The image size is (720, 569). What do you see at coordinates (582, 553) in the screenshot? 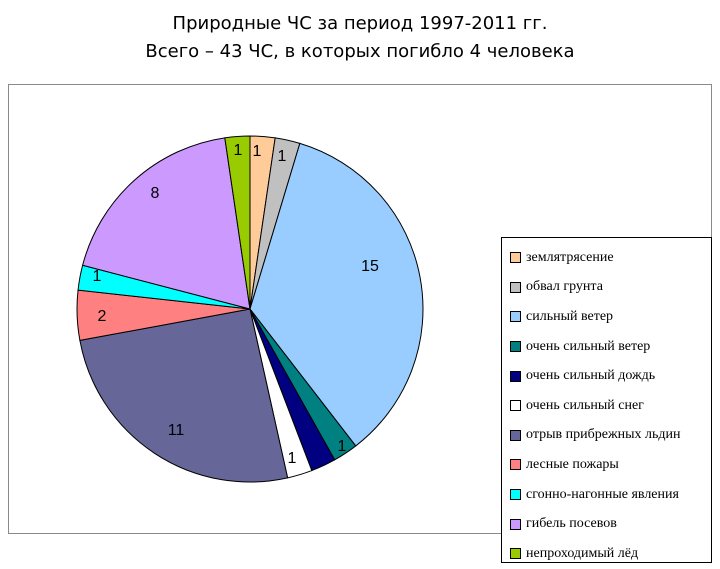
I see `legend-label: непроходимый лёд` at bounding box center [582, 553].